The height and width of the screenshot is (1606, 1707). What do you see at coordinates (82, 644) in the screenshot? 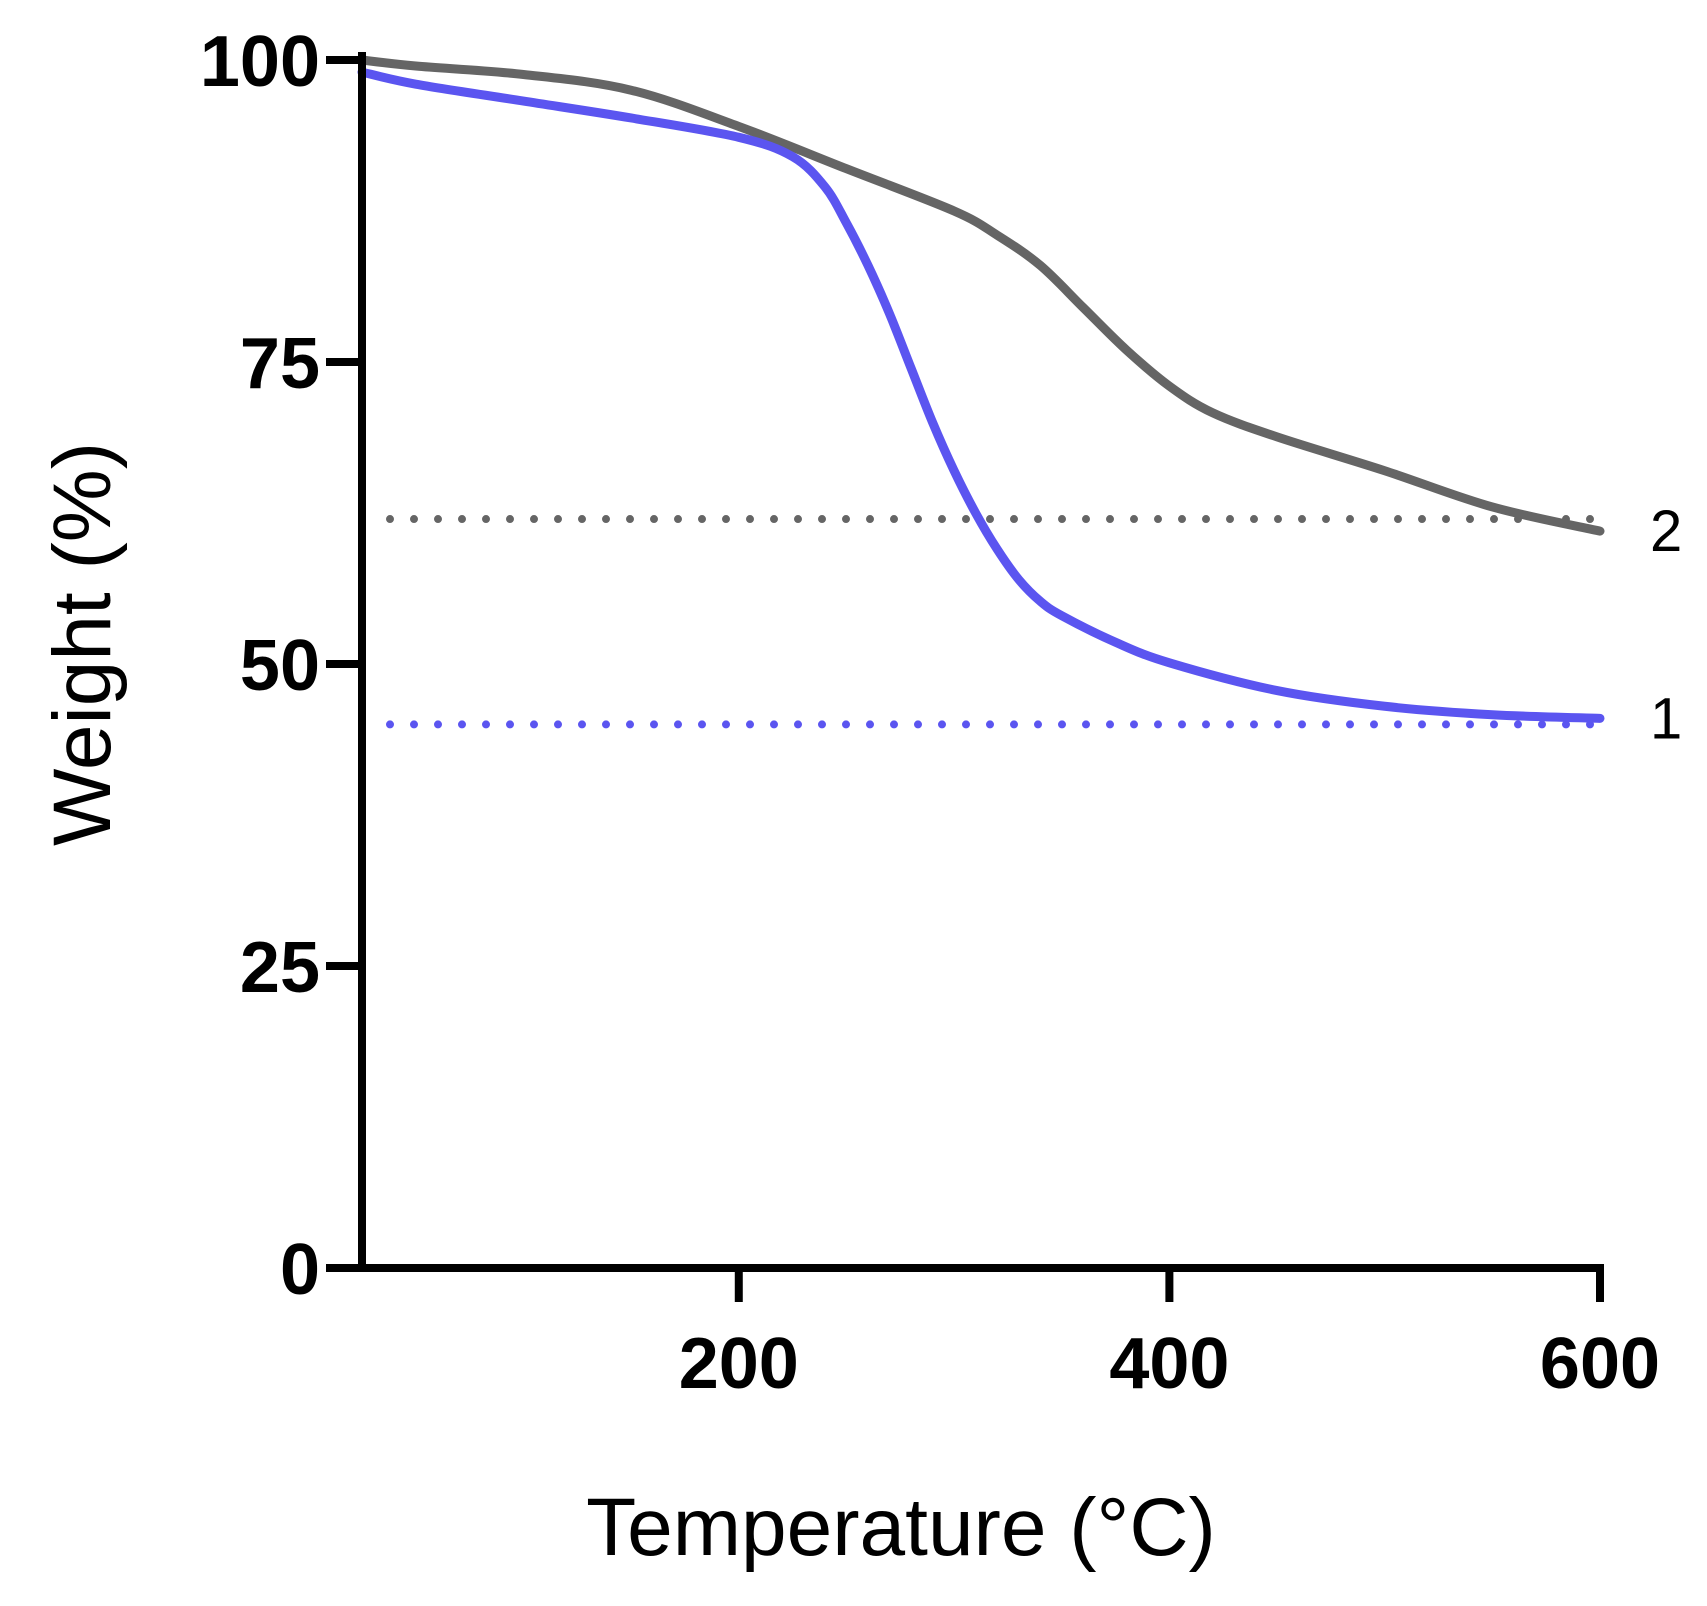
I see `y-axis-title: Weight (%)` at bounding box center [82, 644].